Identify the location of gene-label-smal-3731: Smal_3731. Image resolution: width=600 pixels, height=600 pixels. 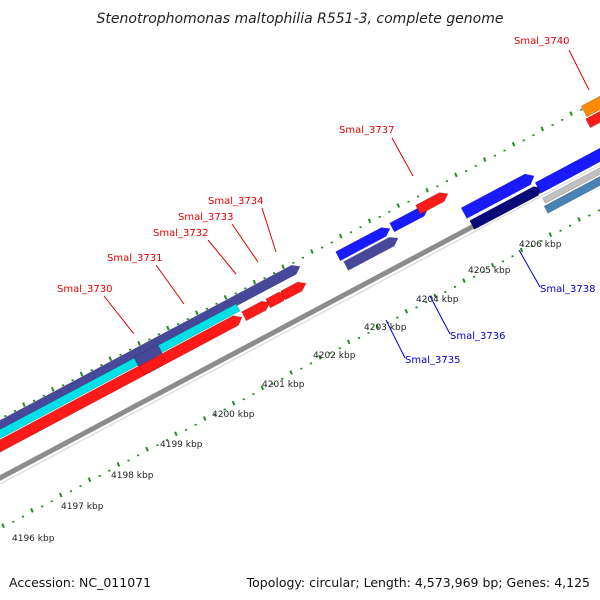
(134, 258).